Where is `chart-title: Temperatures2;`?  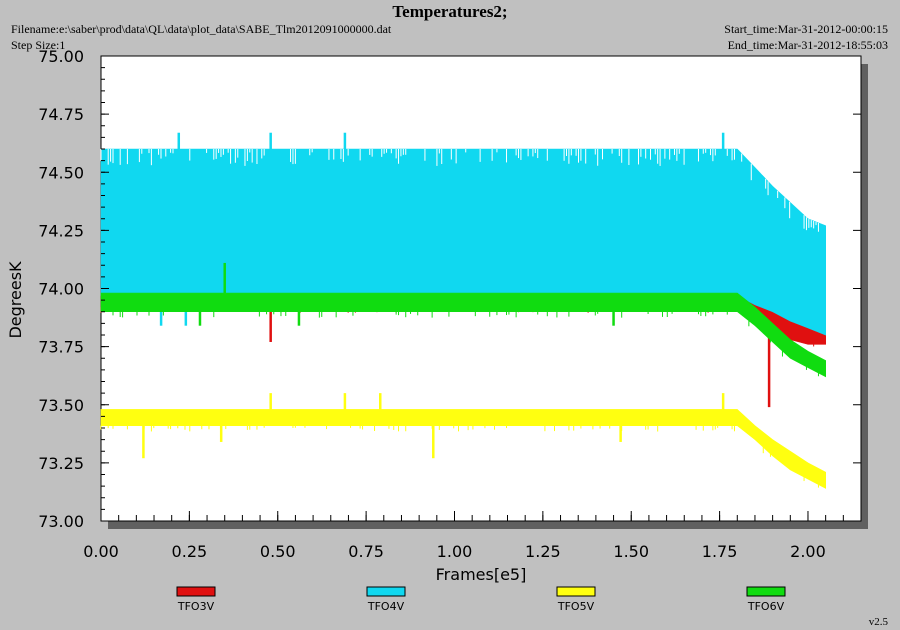 chart-title: Temperatures2; is located at coordinates (450, 11).